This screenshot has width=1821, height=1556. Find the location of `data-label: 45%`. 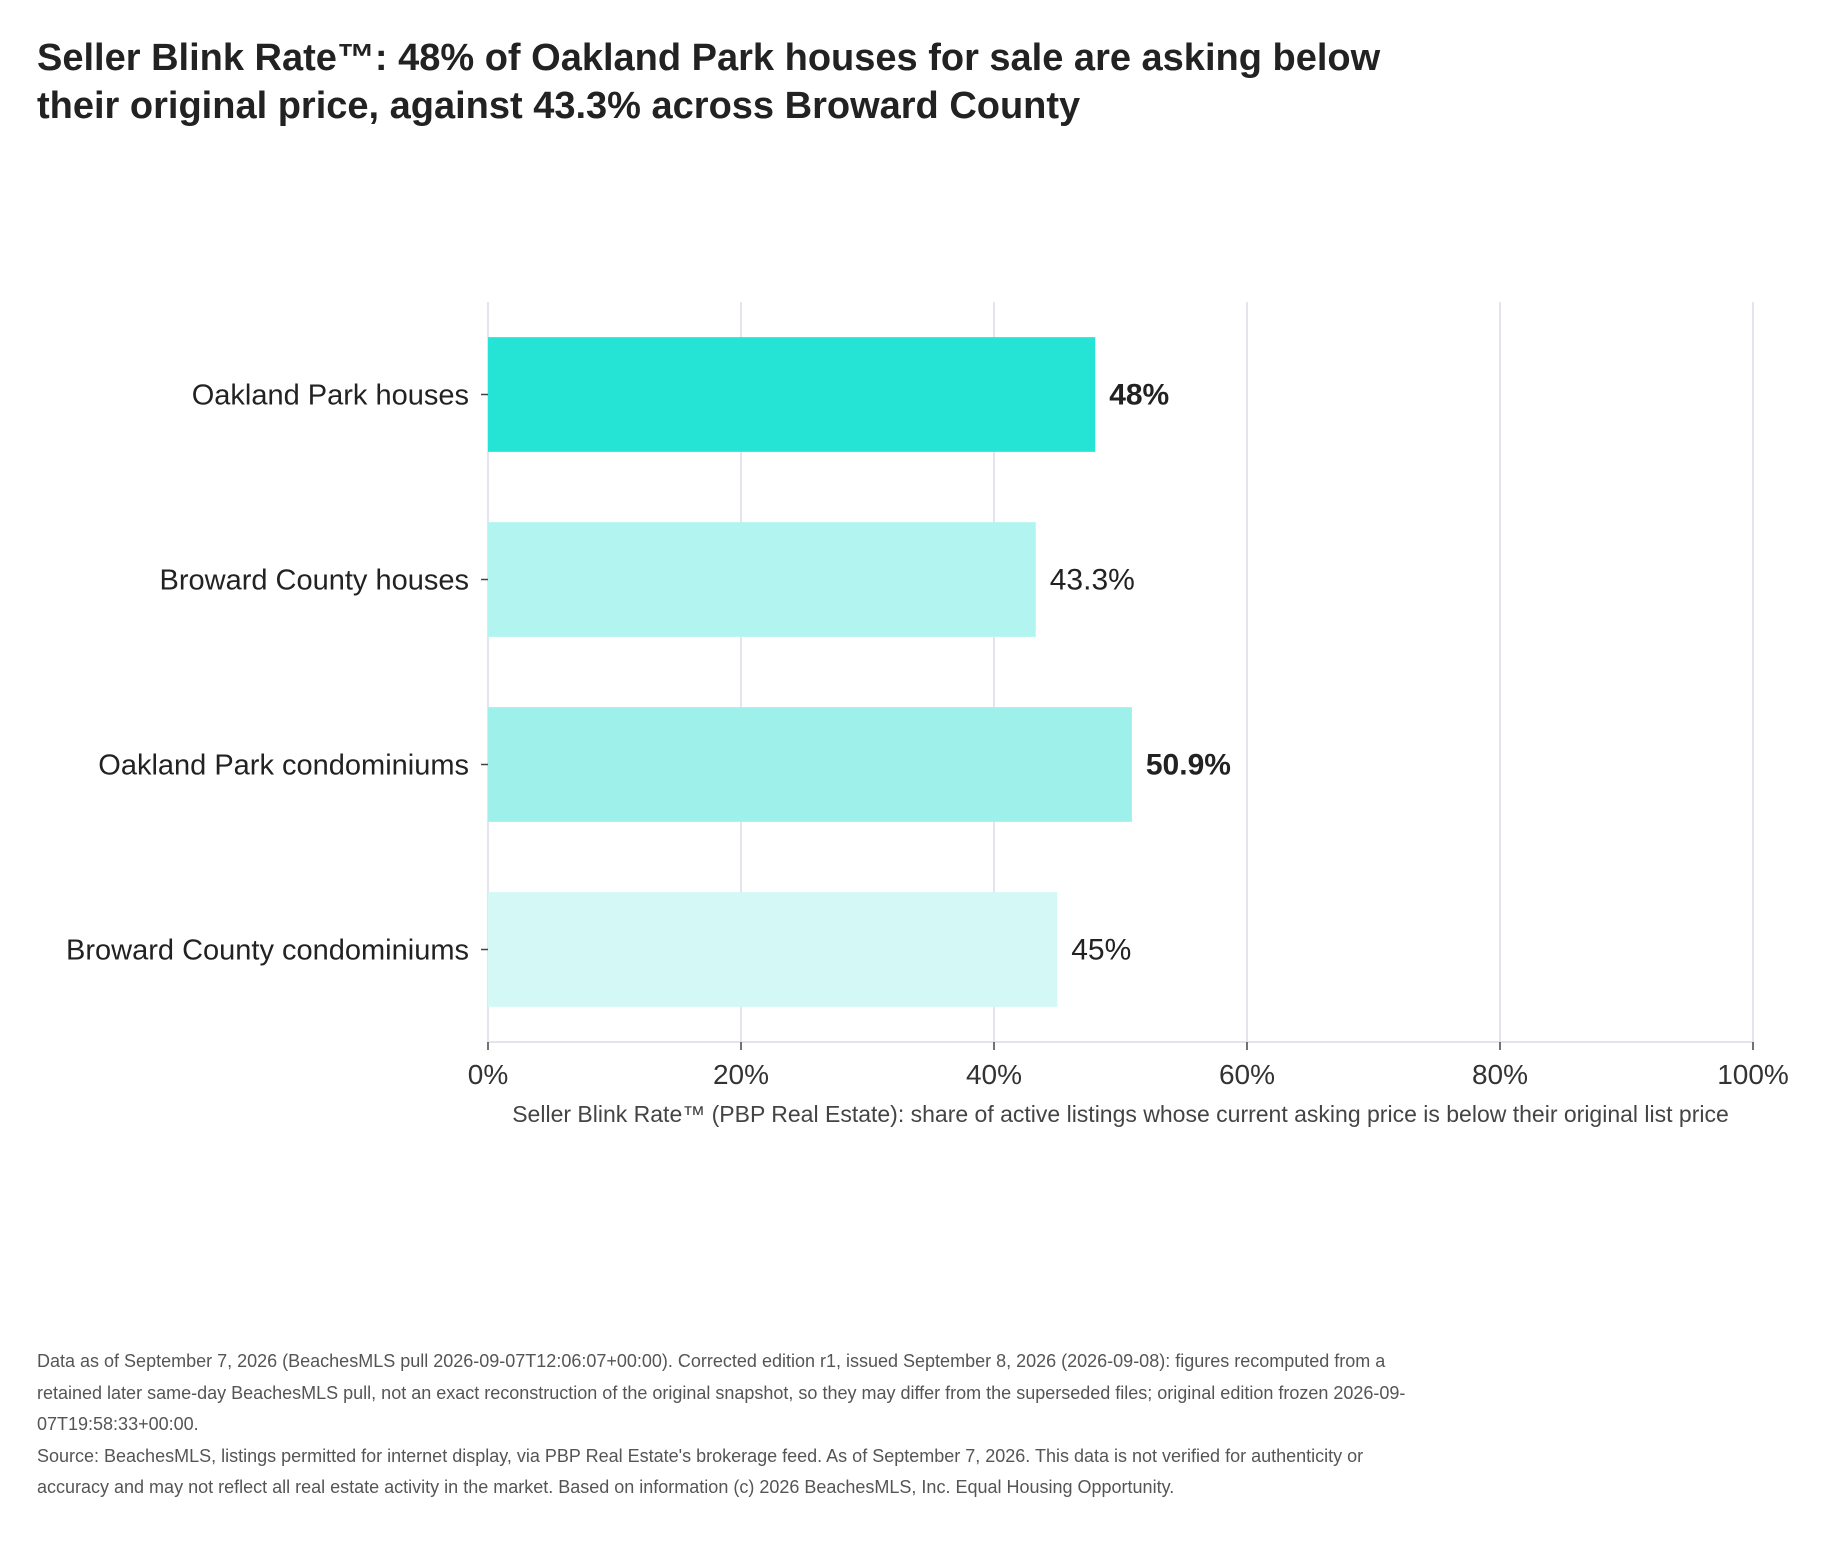

data-label: 45% is located at coordinates (1101, 950).